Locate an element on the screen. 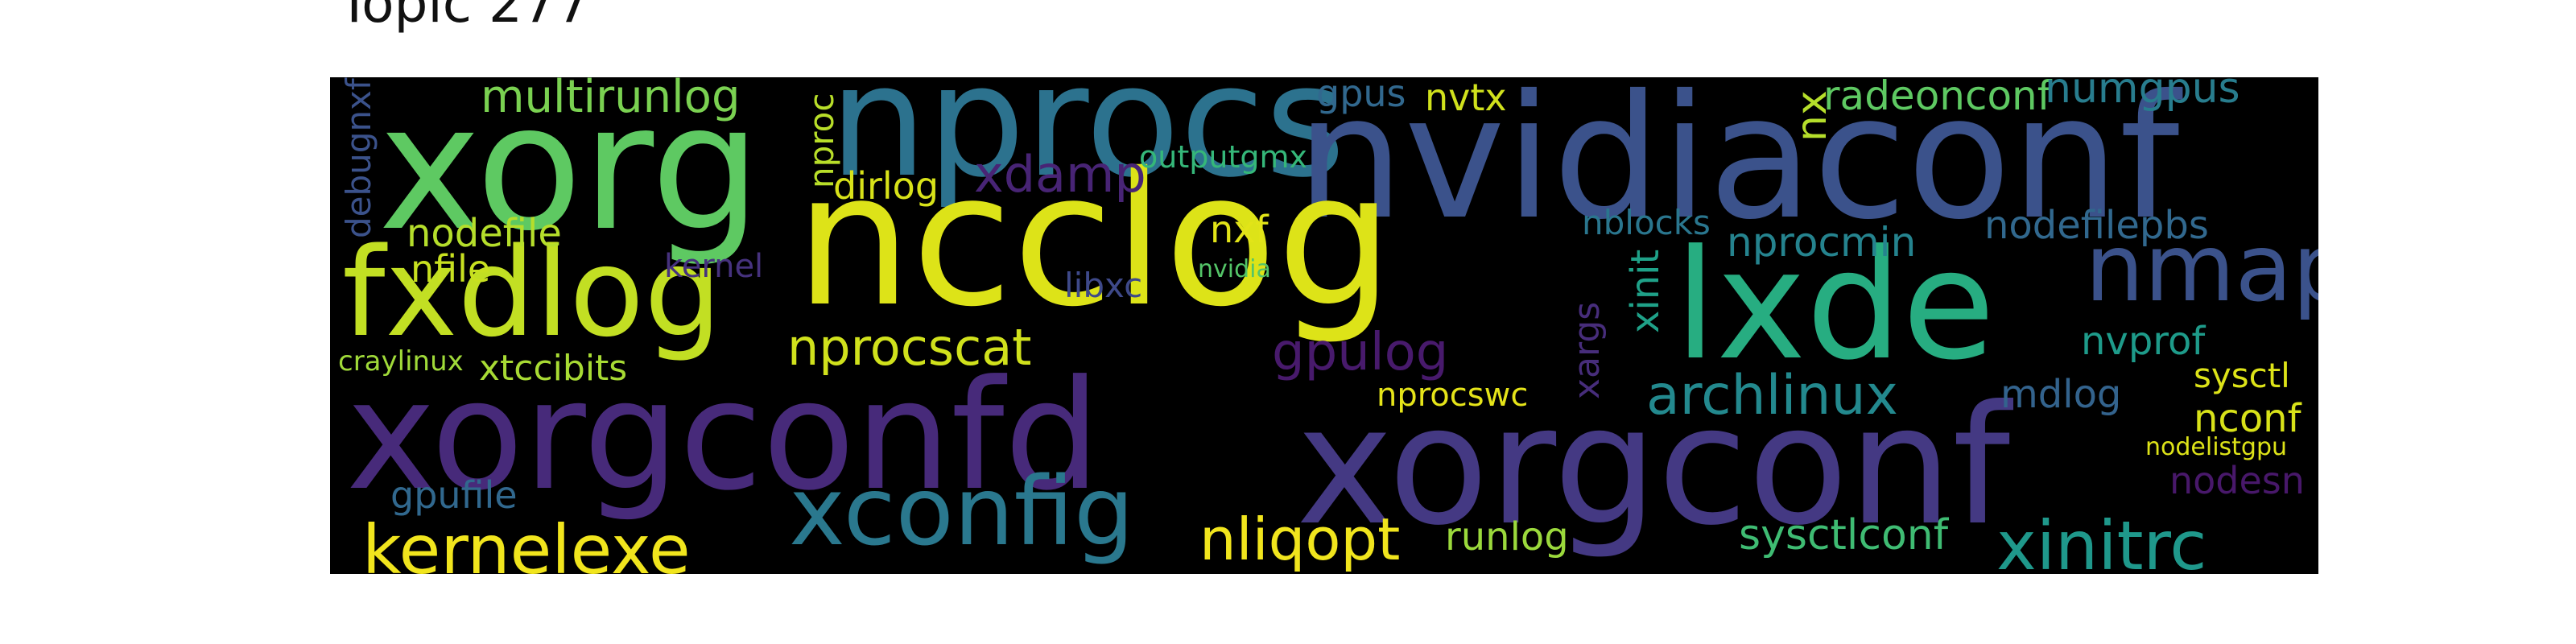  chart-title: Topic 277 is located at coordinates (464, 17).